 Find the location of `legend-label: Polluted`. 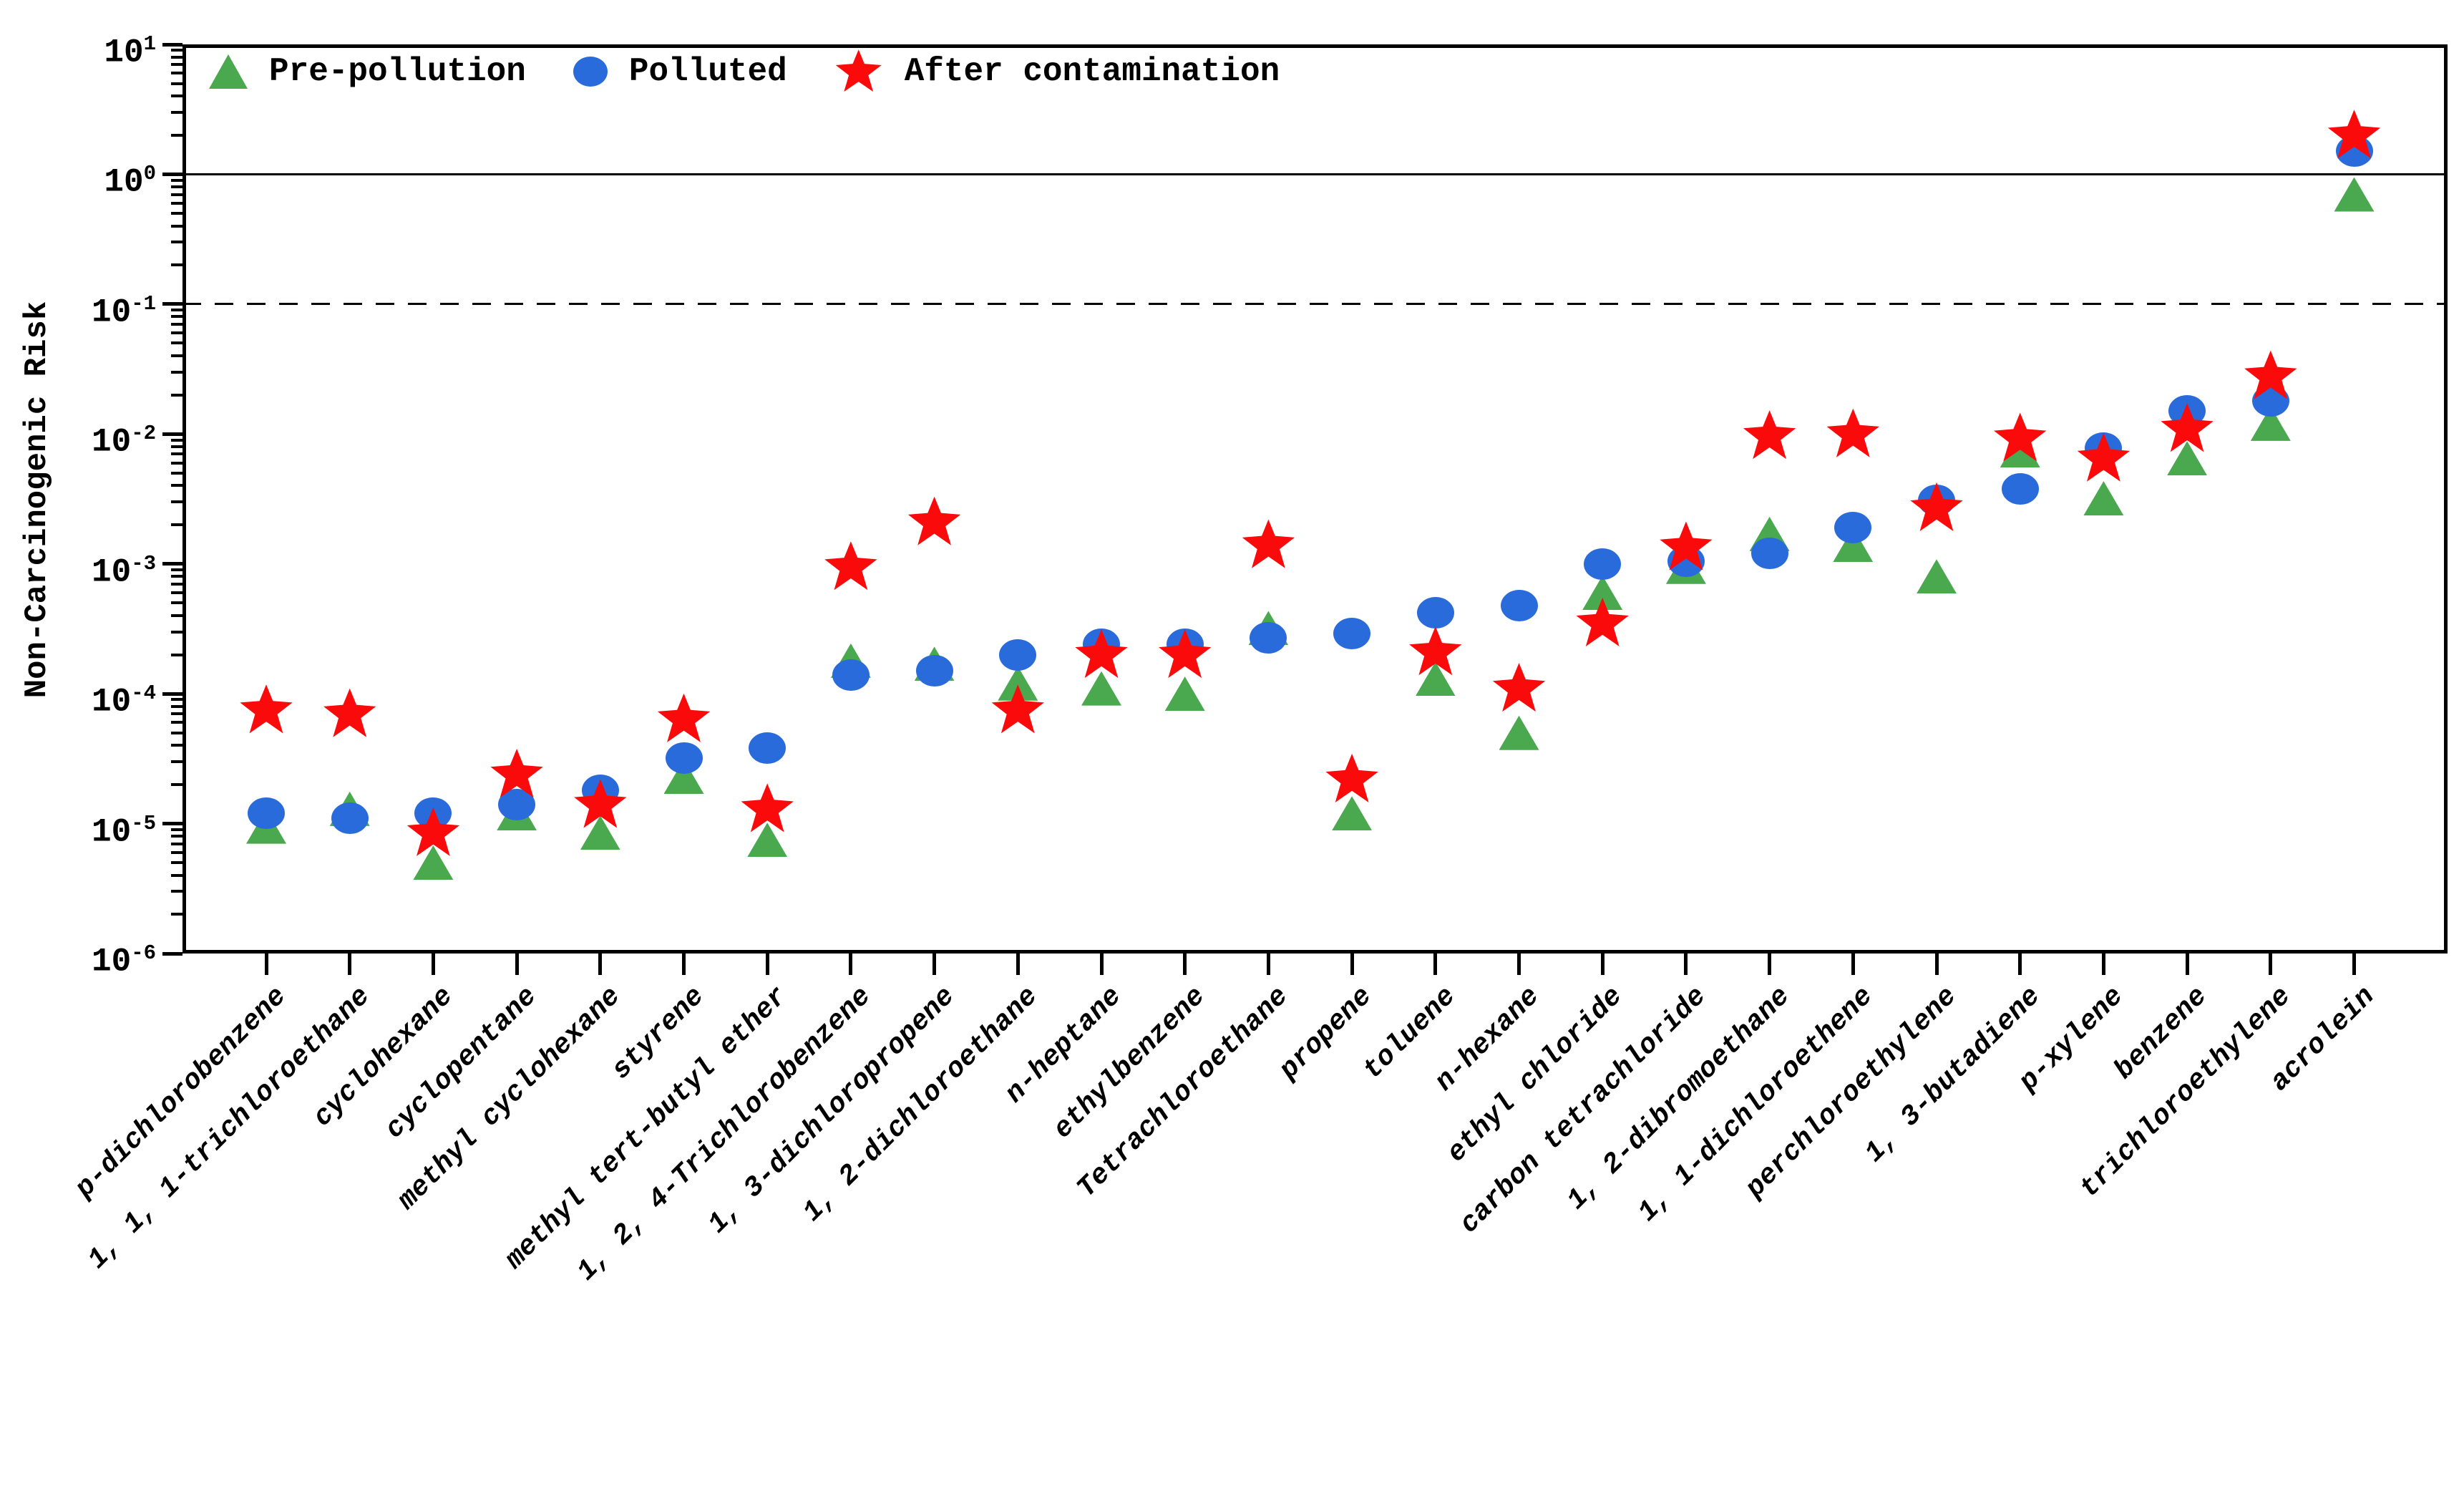

legend-label: Polluted is located at coordinates (707, 71).